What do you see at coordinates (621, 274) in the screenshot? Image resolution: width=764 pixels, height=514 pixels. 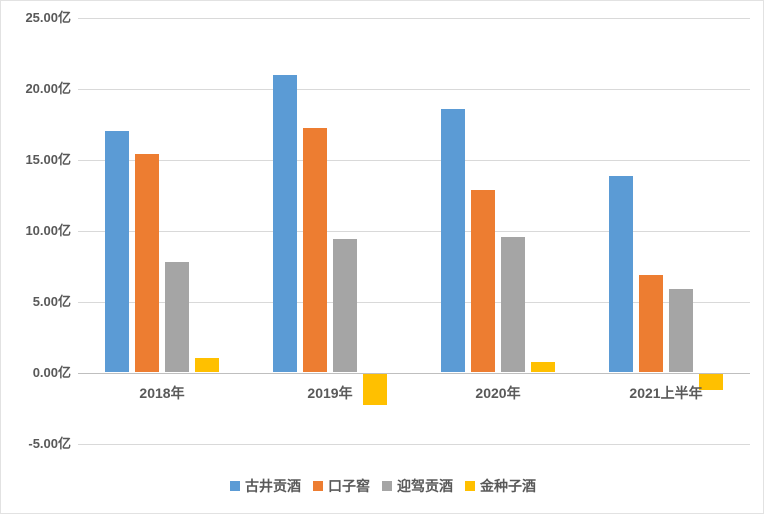 I see `bar-series1-cat4` at bounding box center [621, 274].